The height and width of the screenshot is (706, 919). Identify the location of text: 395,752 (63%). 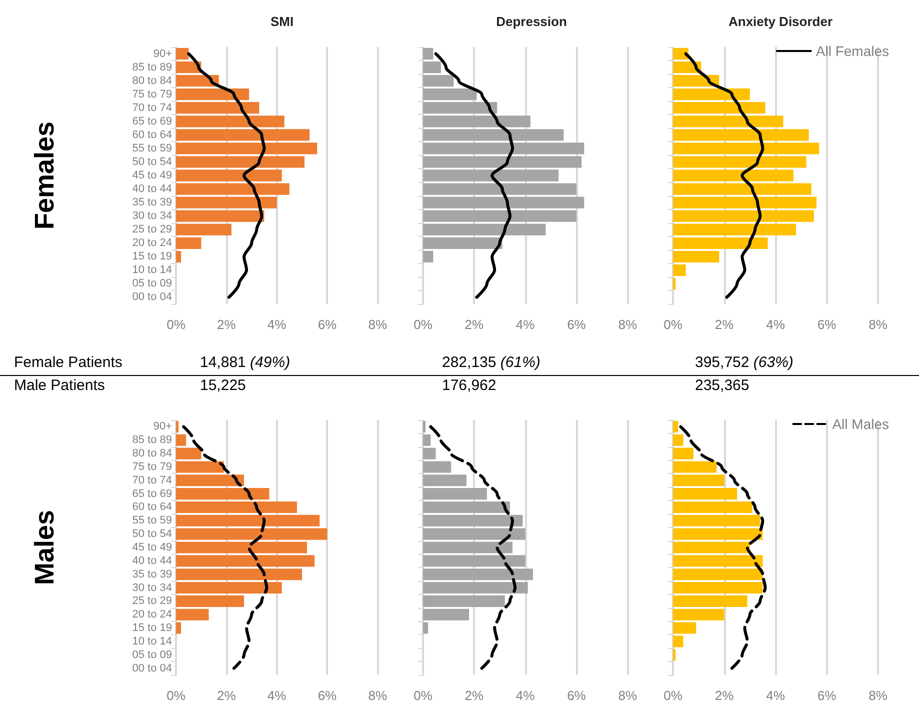
(744, 362).